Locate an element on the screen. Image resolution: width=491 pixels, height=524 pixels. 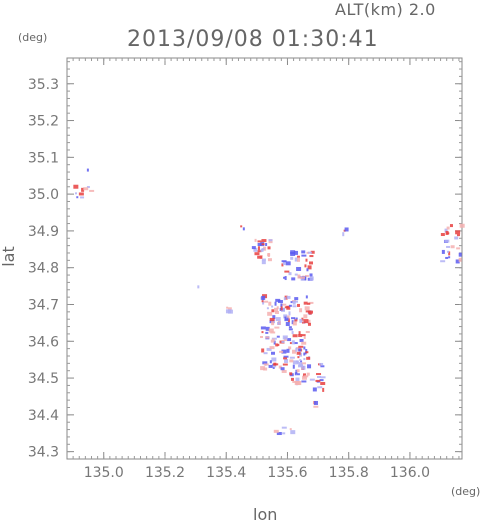
x-tick-label: 135.4 is located at coordinates (226, 473).